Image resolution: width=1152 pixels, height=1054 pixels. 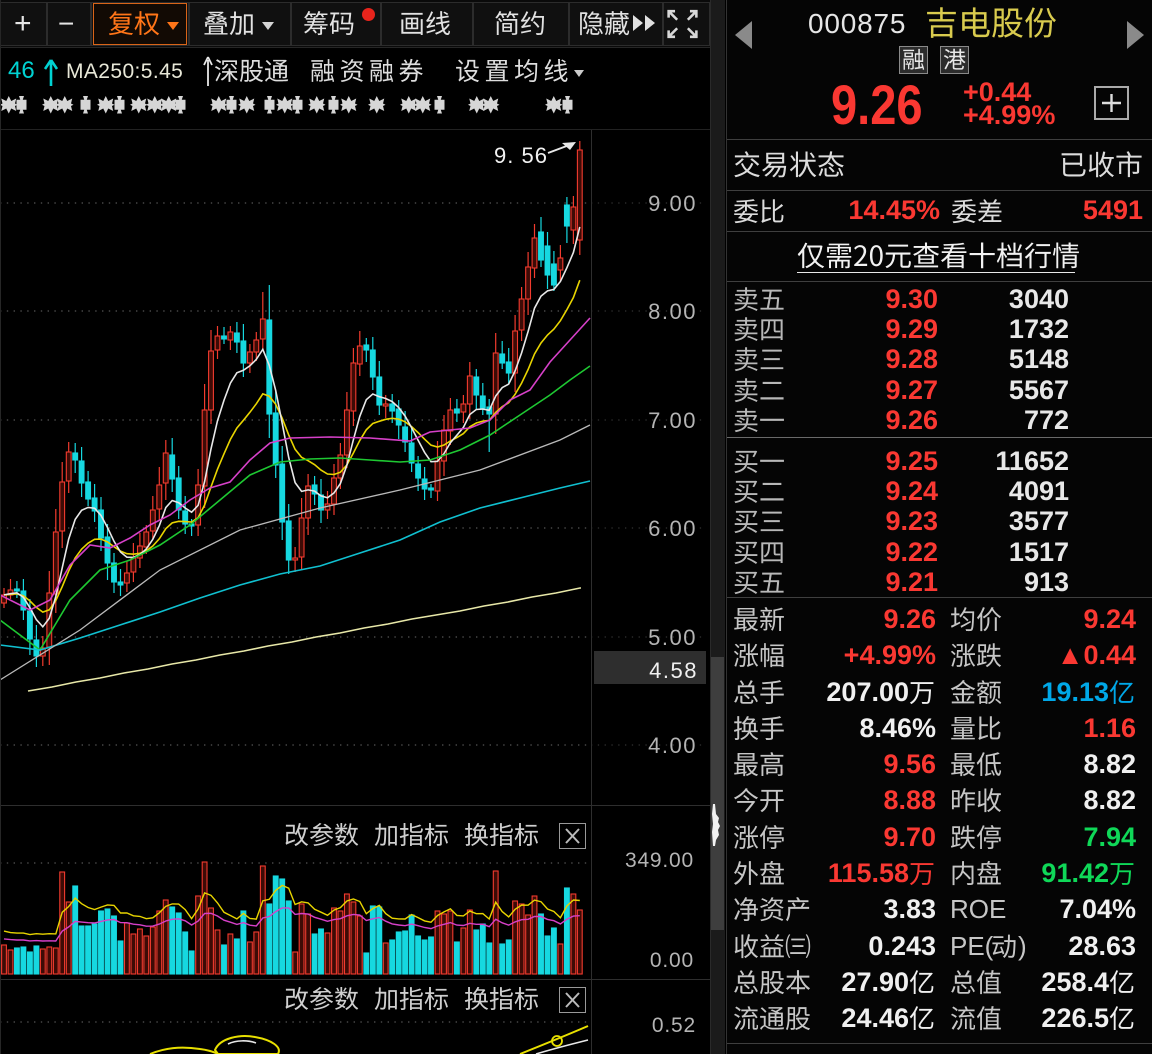 What do you see at coordinates (672, 311) in the screenshot?
I see `svg-text: 8.00` at bounding box center [672, 311].